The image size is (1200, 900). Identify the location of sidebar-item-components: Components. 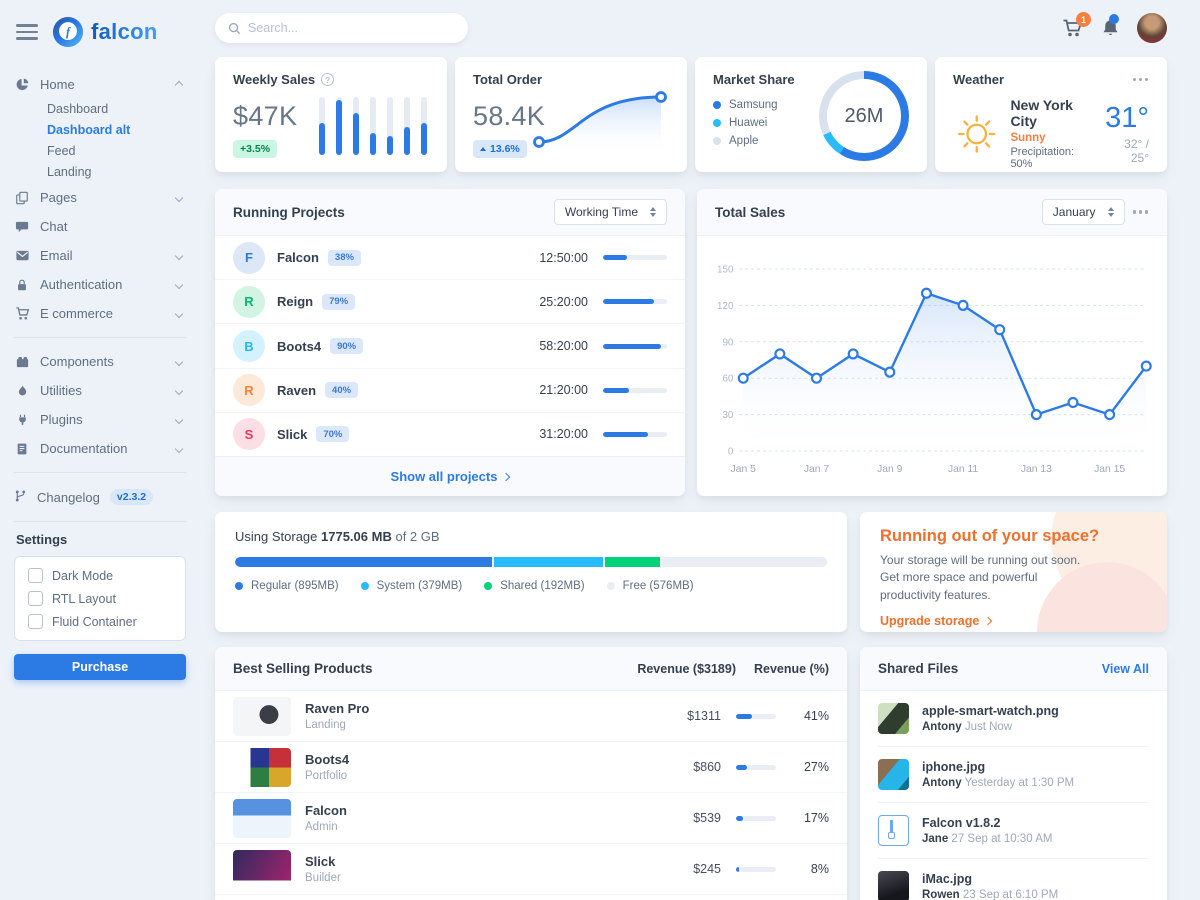
(100, 361).